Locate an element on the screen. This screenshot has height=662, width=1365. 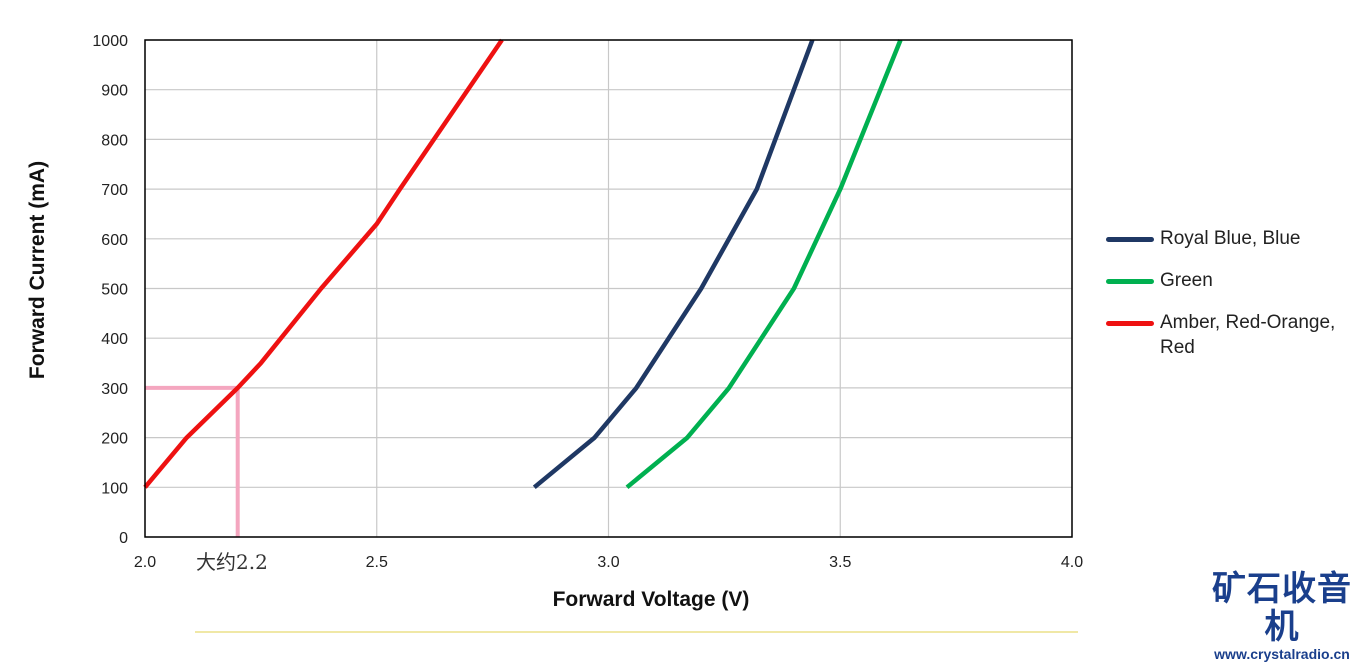
divider is located at coordinates (636, 632).